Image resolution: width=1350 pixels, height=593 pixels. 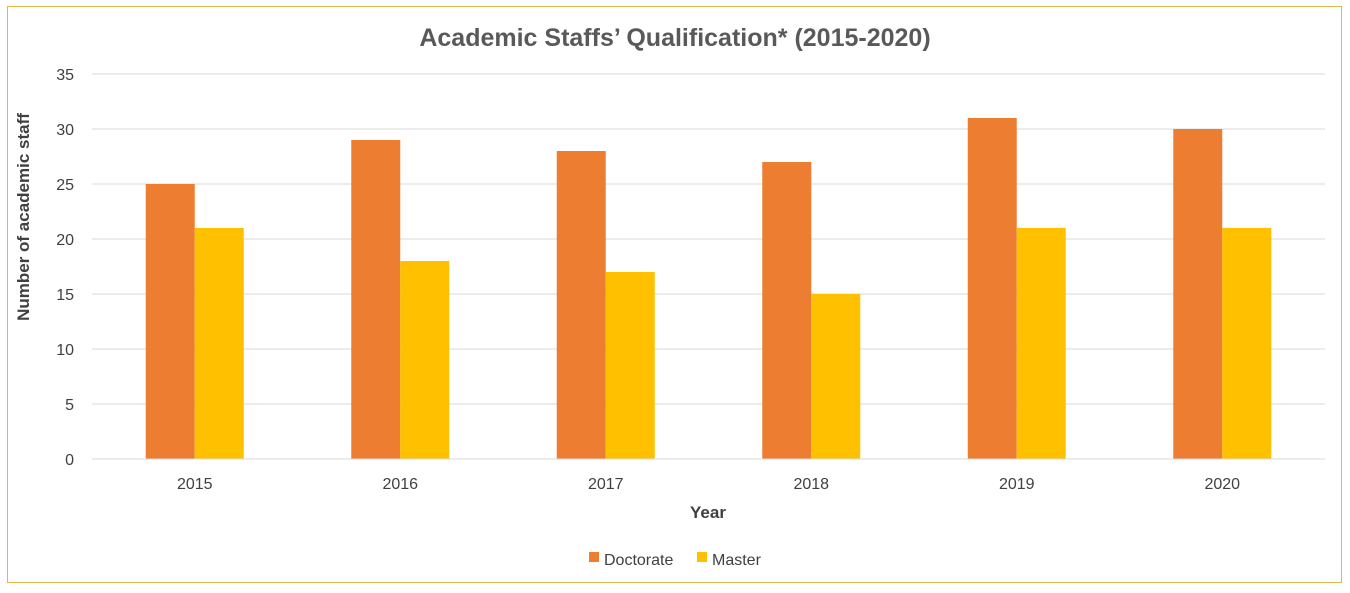 What do you see at coordinates (170, 321) in the screenshot?
I see `bar-doctorate-2015` at bounding box center [170, 321].